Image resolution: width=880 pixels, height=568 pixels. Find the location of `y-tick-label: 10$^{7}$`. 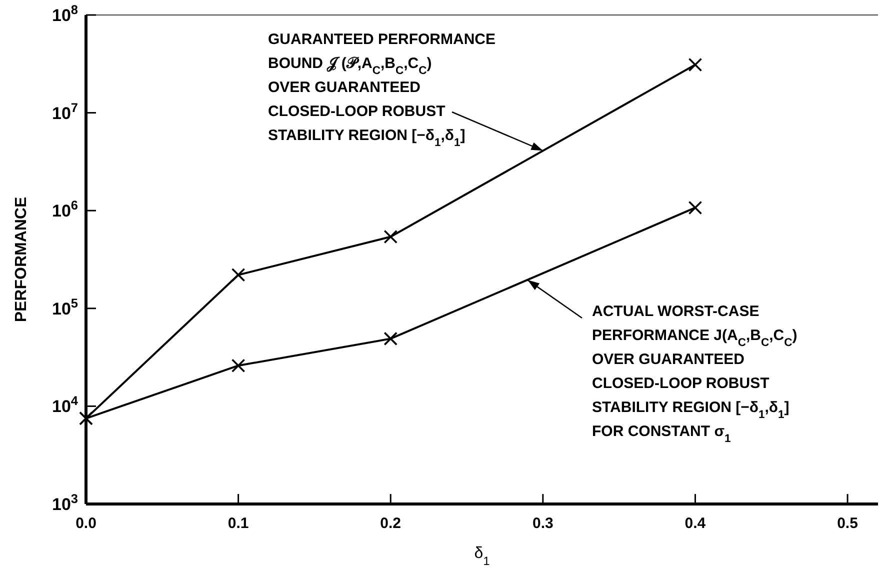

y-tick-label: 10$^{7}$ is located at coordinates (65, 111).